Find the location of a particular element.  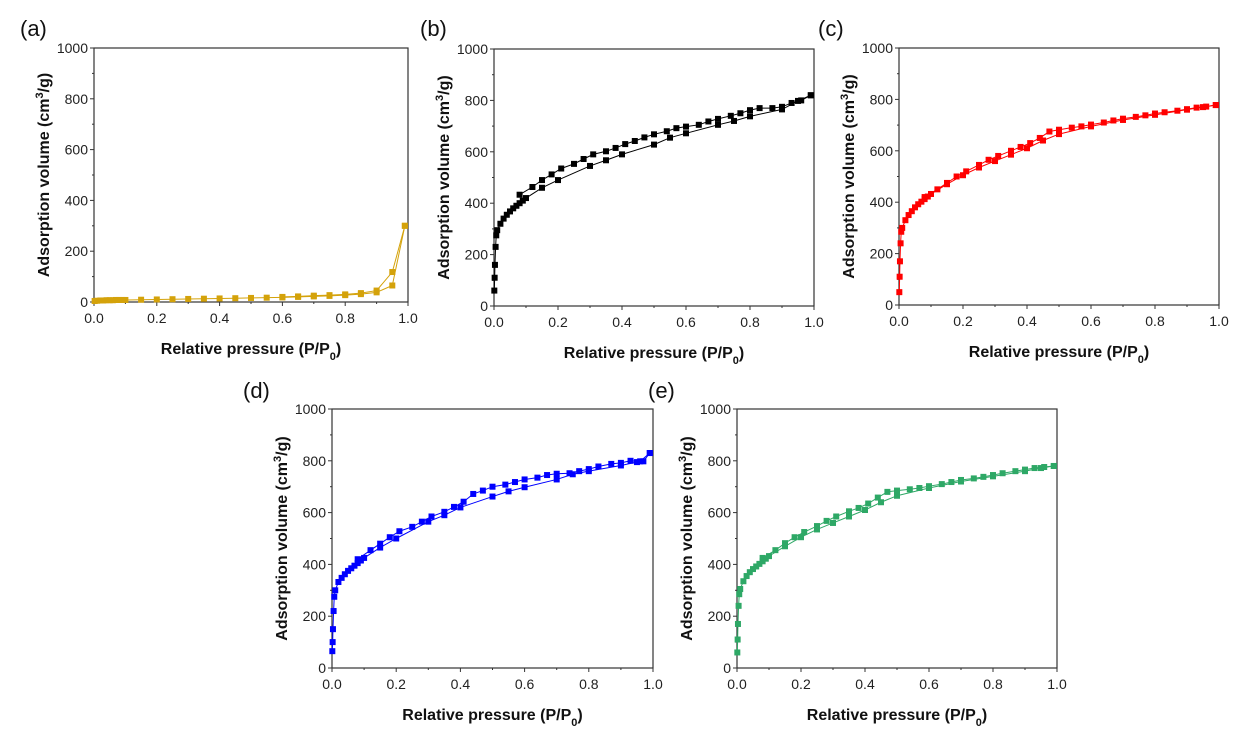

x-axis-label: Relative pressure (P/P0) is located at coordinates (654, 356).